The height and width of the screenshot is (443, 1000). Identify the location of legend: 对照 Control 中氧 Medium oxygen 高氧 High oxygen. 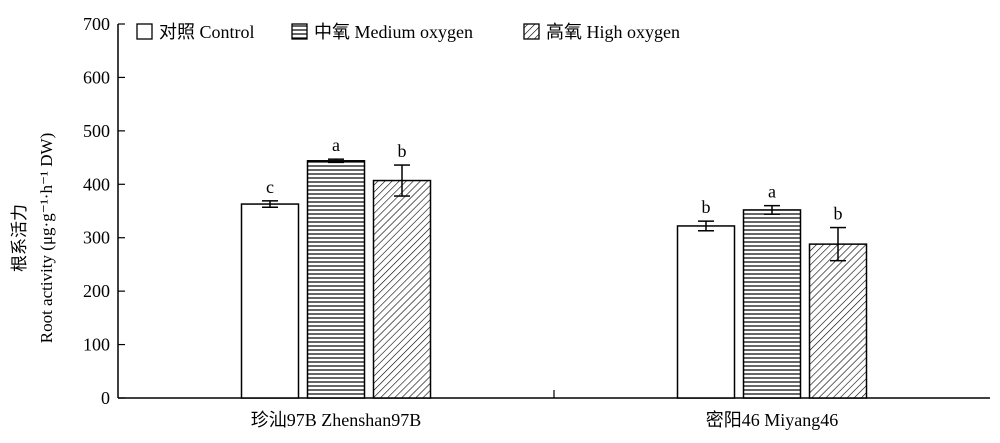
(408, 32).